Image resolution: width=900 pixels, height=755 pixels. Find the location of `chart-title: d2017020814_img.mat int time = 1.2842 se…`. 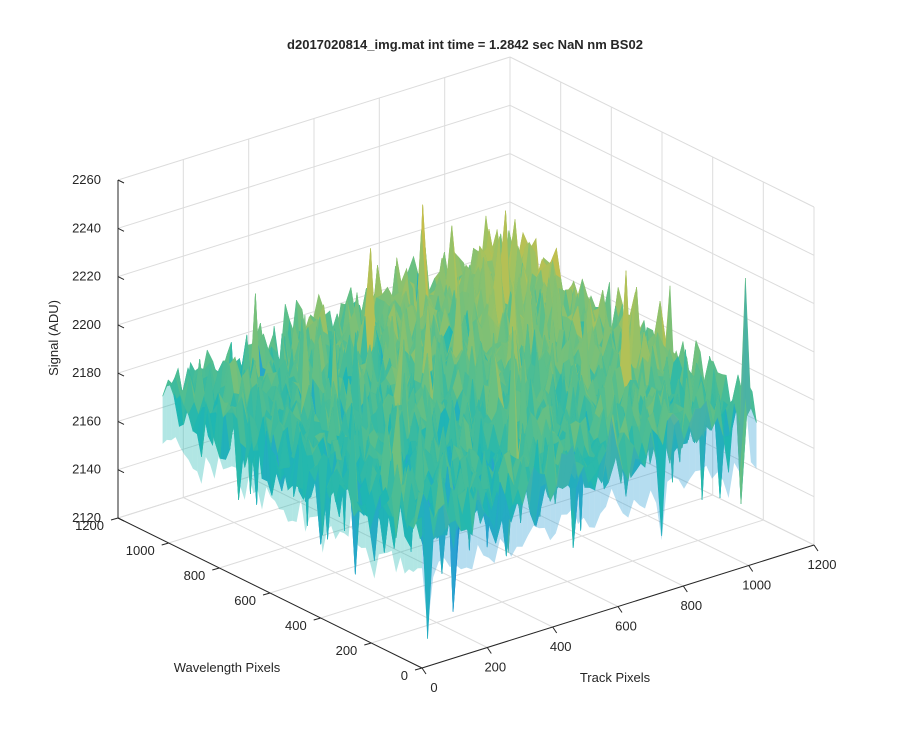

chart-title: d2017020814_img.mat int time = 1.2842 se… is located at coordinates (465, 44).